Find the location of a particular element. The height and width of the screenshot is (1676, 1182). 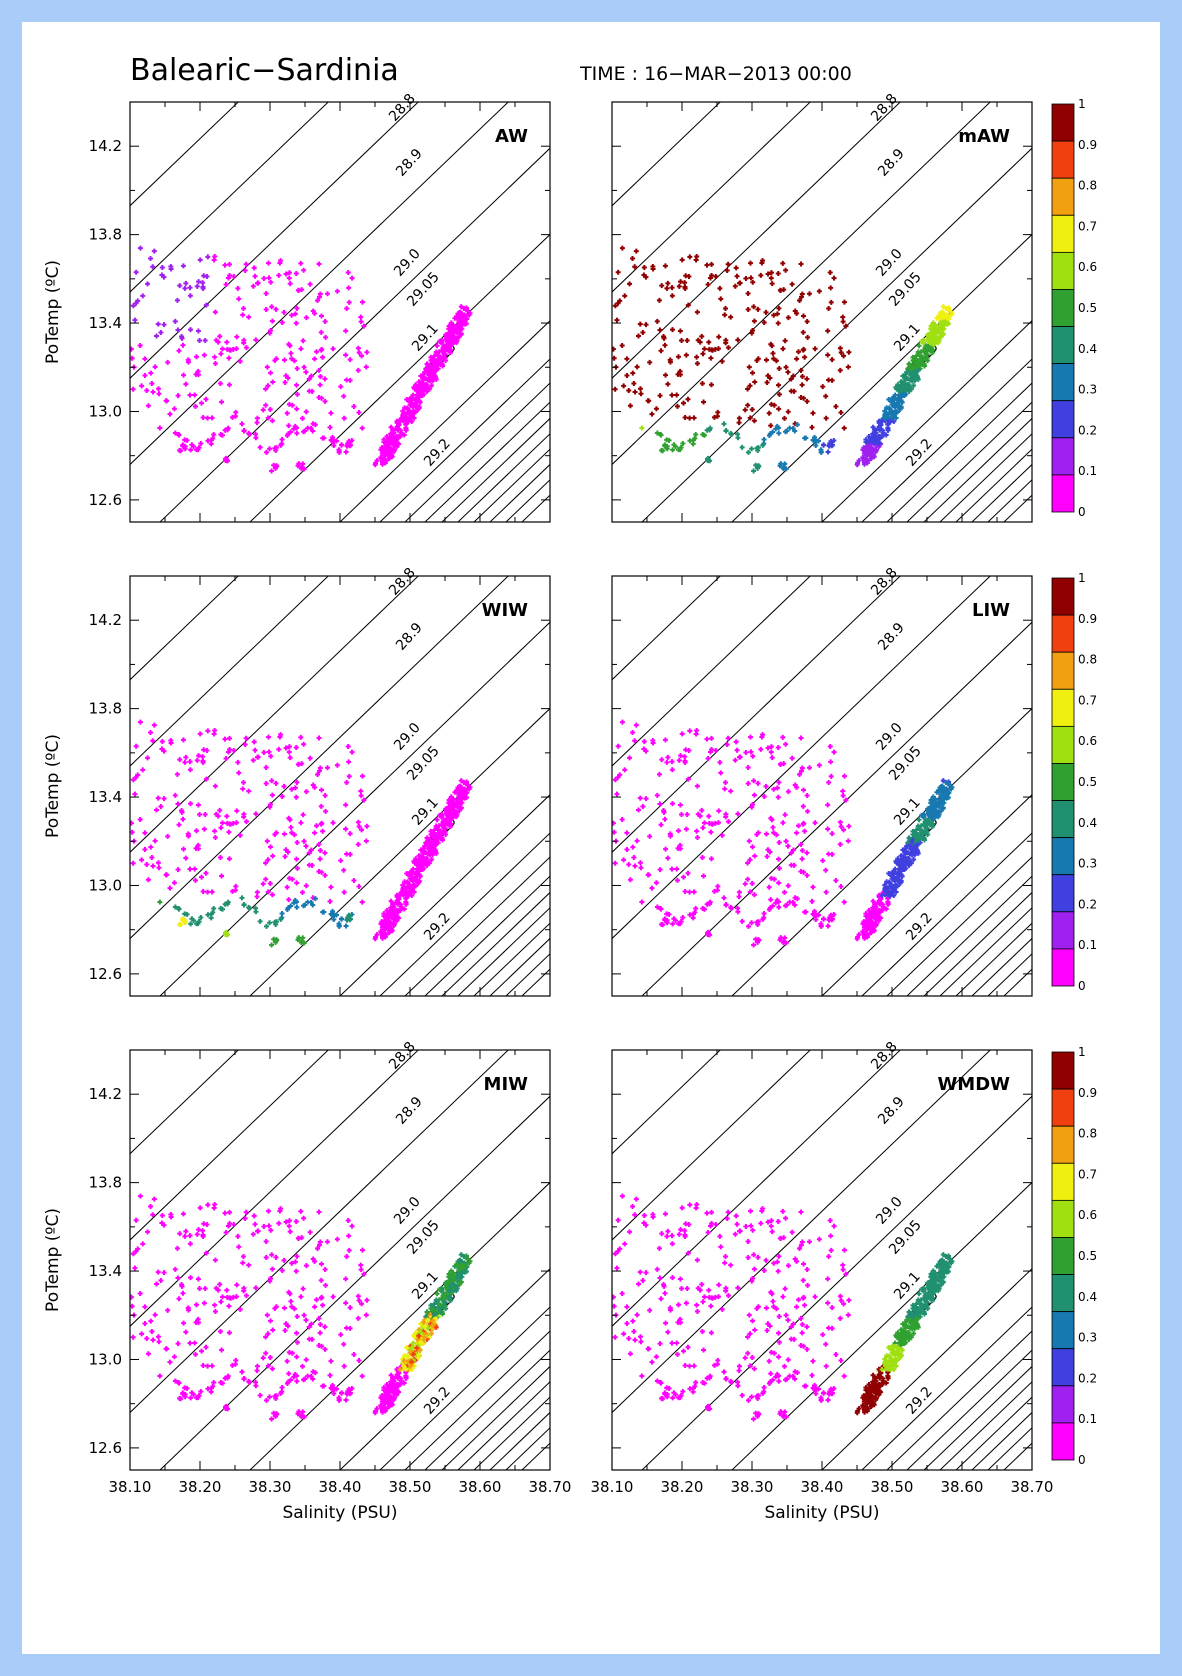

colorbar-segment is located at coordinates (1063, 670).